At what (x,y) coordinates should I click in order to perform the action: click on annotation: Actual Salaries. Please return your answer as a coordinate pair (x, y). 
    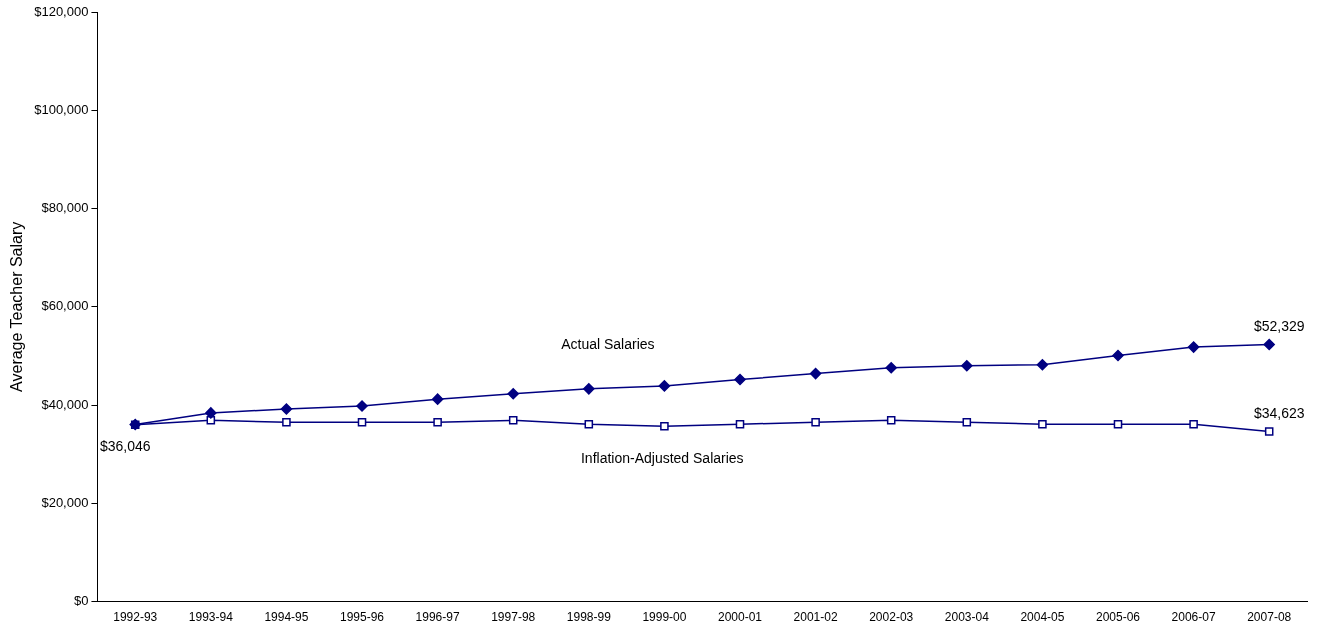
    Looking at the image, I should click on (608, 343).